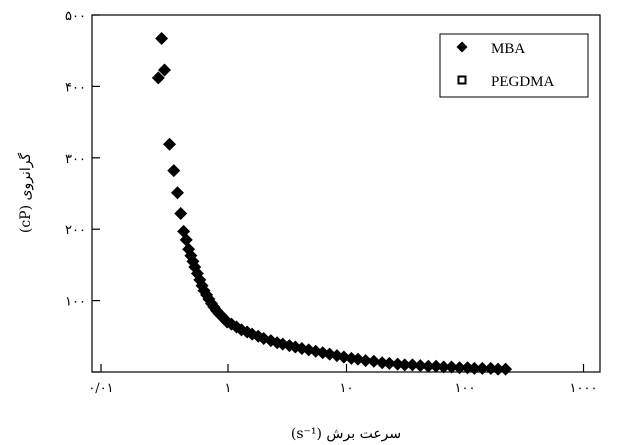 The height and width of the screenshot is (445, 622). What do you see at coordinates (514, 65) in the screenshot?
I see `legend: MBA PEGDMA` at bounding box center [514, 65].